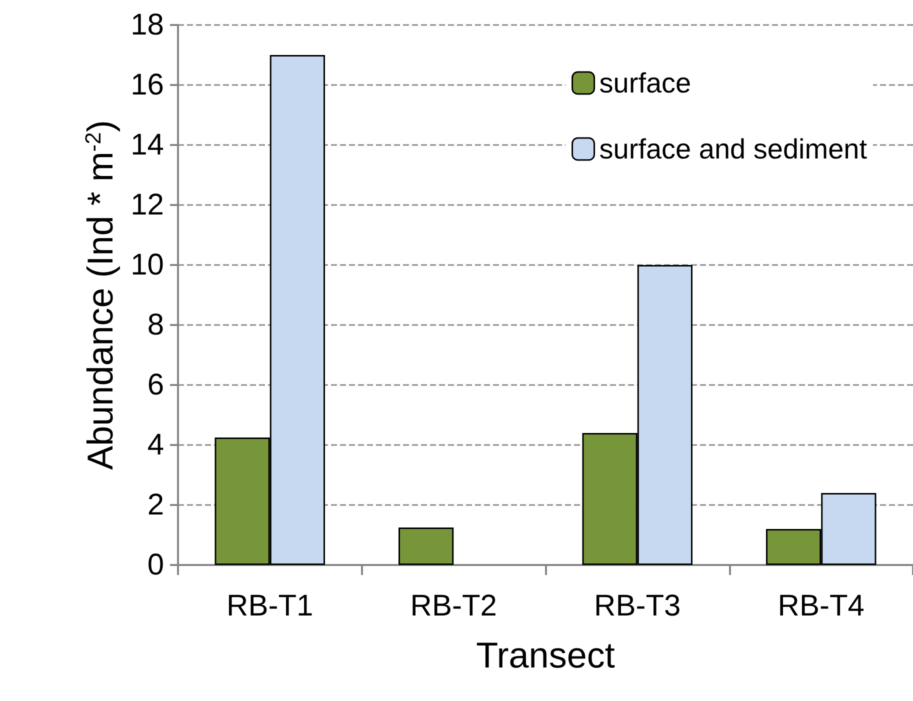  I want to click on y-tick-label: 8, so click(155, 325).